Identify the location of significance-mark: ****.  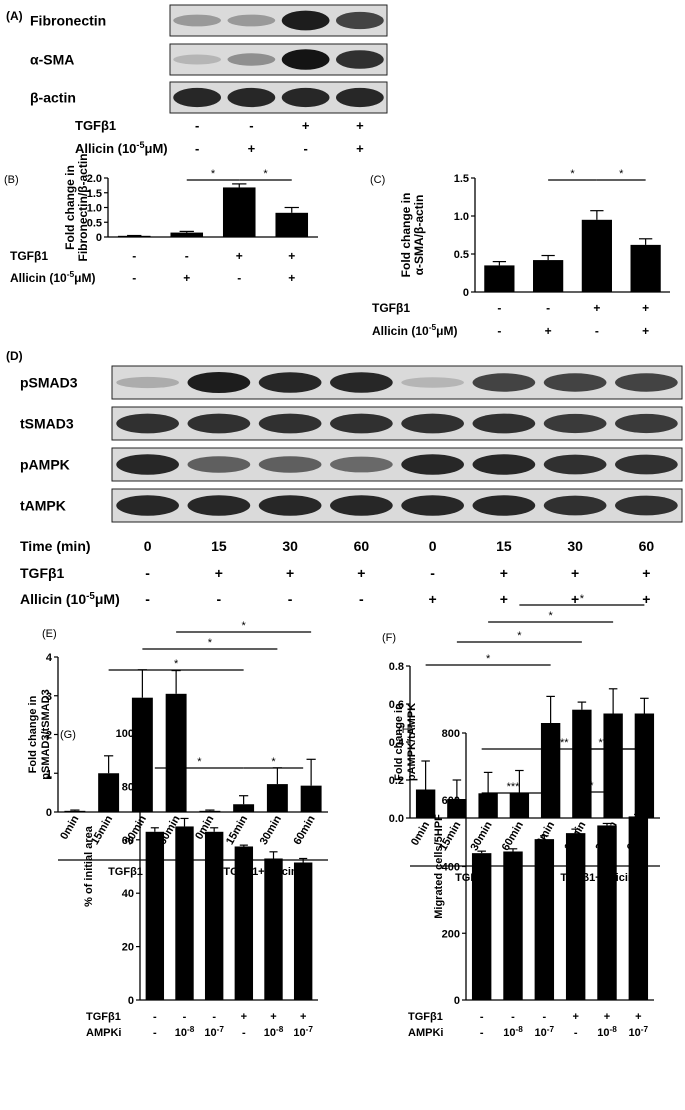
(560, 743).